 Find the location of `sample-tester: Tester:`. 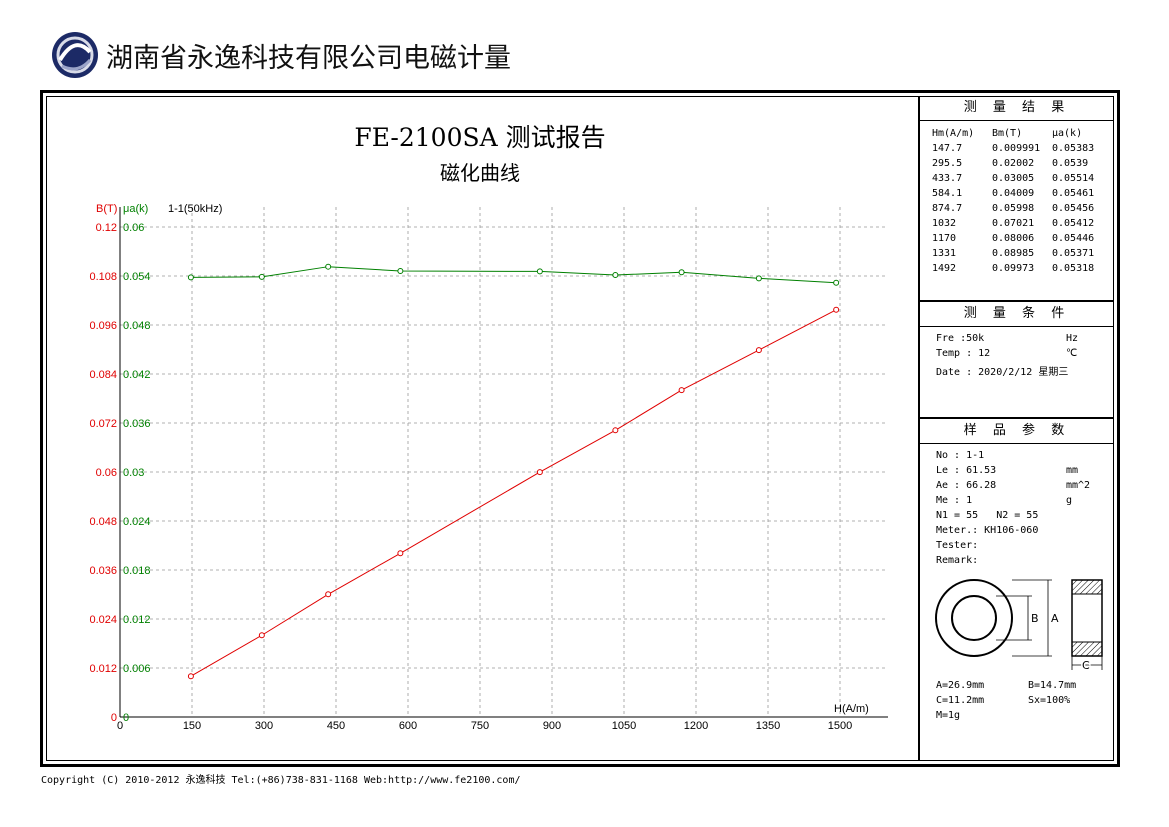

sample-tester: Tester: is located at coordinates (957, 545).